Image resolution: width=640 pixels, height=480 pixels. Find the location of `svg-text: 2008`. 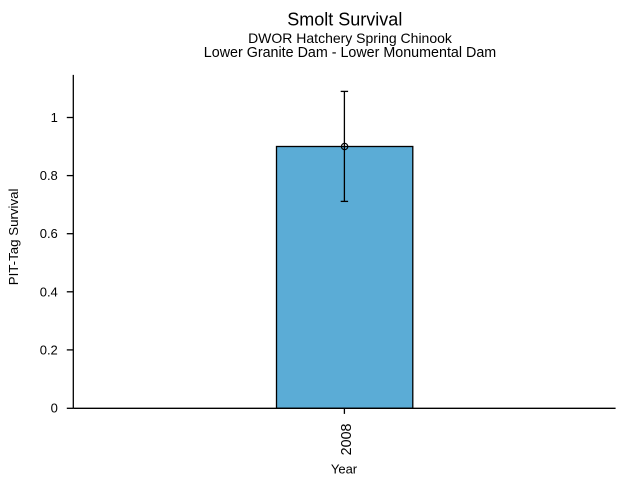

svg-text: 2008 is located at coordinates (347, 439).